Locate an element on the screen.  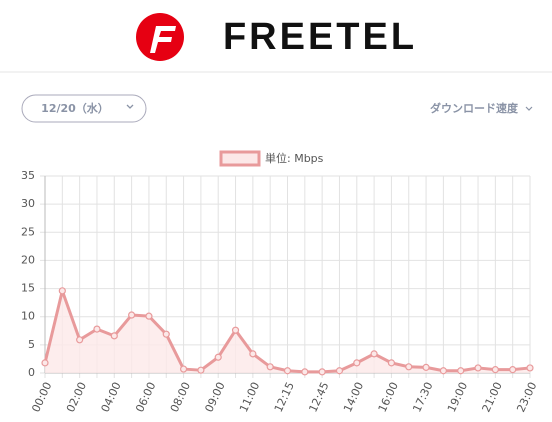
y-tick-label: 30 is located at coordinates (28, 203).